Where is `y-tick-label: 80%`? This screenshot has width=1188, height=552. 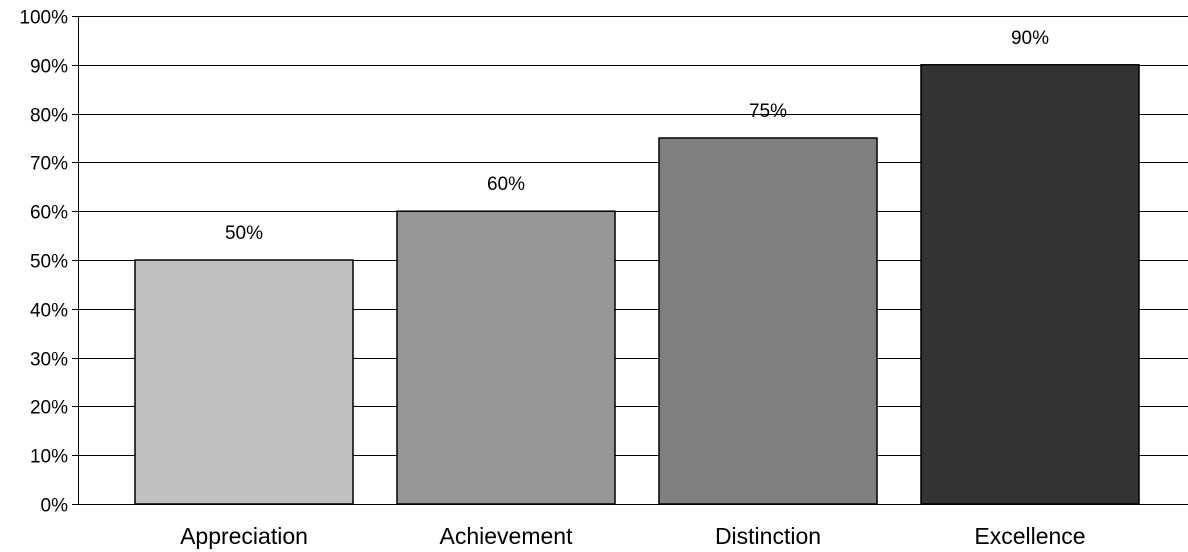
y-tick-label: 80% is located at coordinates (49, 116).